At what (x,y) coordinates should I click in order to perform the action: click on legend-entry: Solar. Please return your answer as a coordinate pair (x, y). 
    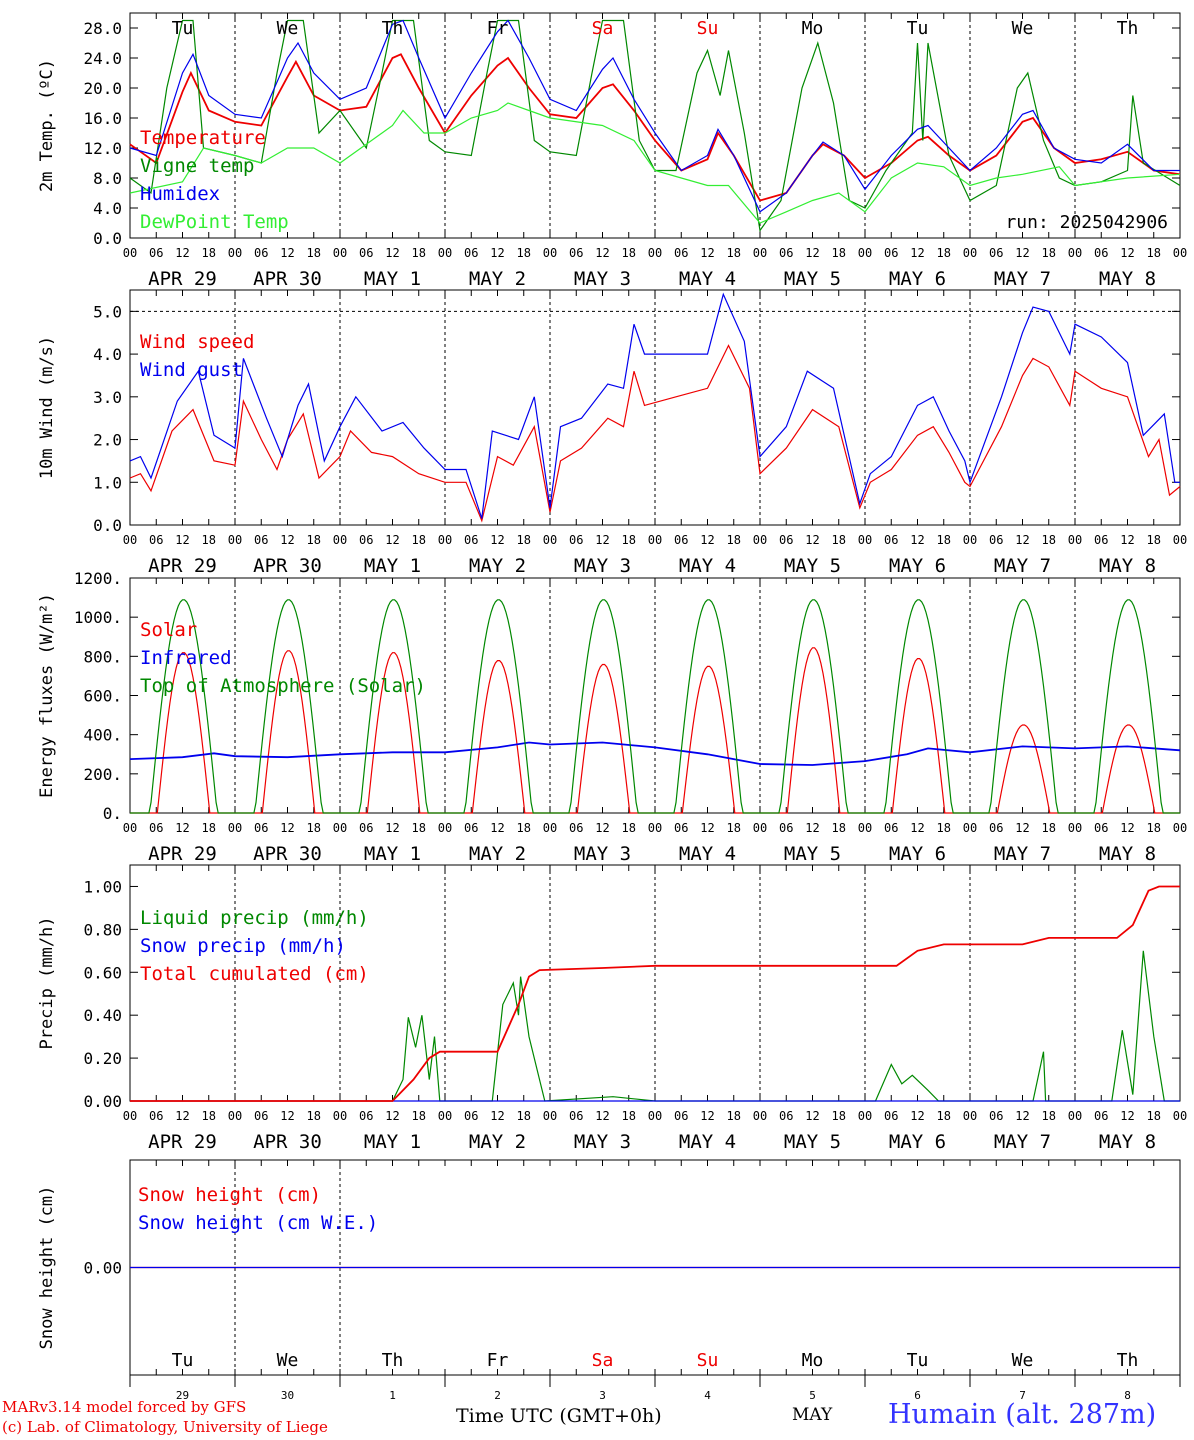
    Looking at the image, I should click on (168, 630).